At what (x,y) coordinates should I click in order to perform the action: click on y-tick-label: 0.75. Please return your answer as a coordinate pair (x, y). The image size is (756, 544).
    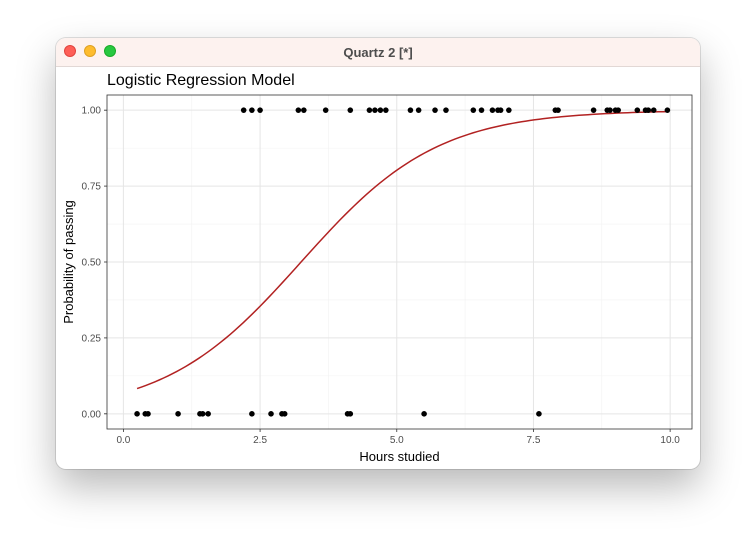
    Looking at the image, I should click on (92, 187).